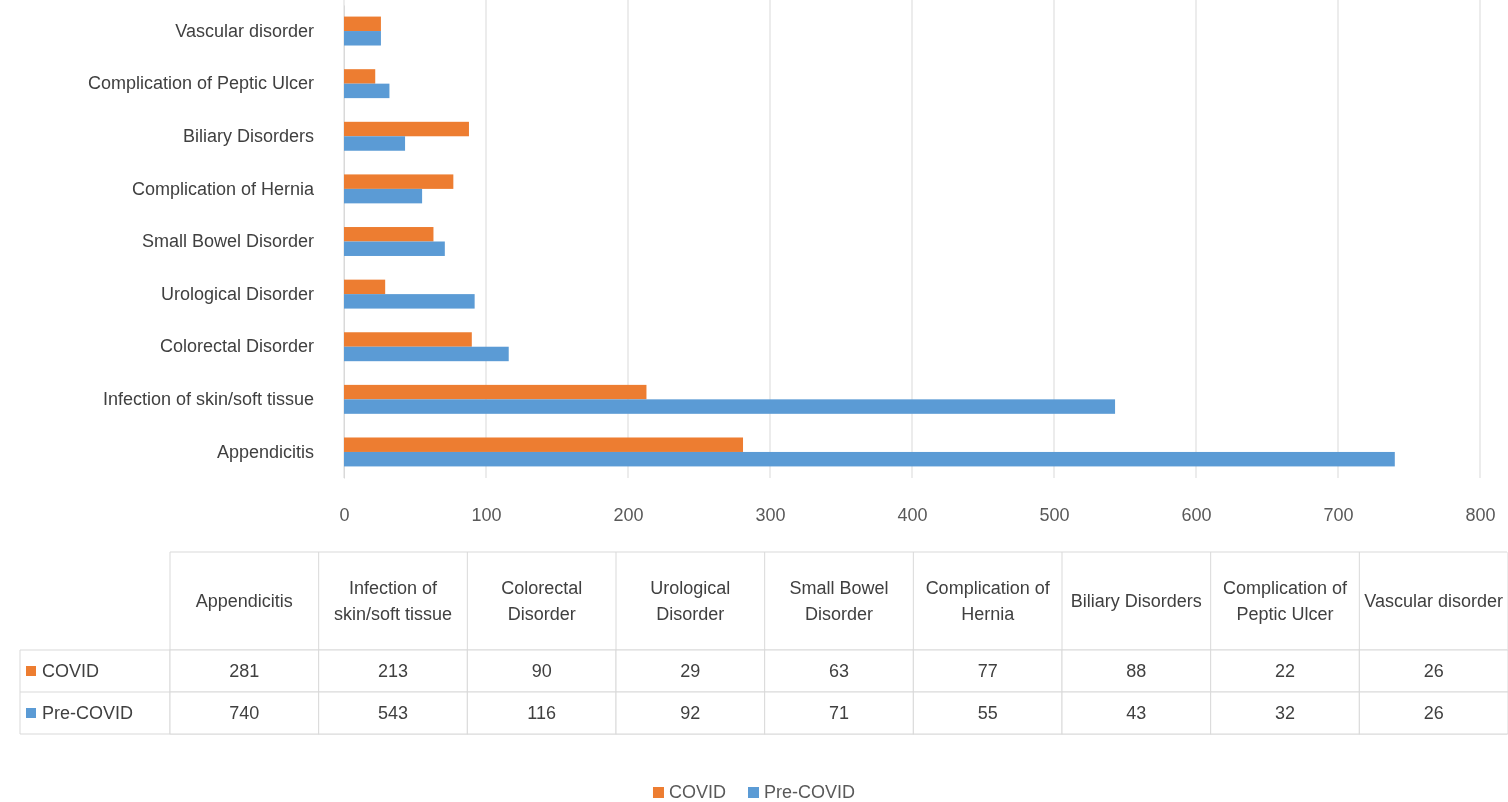 This screenshot has width=1508, height=802. What do you see at coordinates (542, 601) in the screenshot?
I see `x-tick-label: Colorectal Disorder` at bounding box center [542, 601].